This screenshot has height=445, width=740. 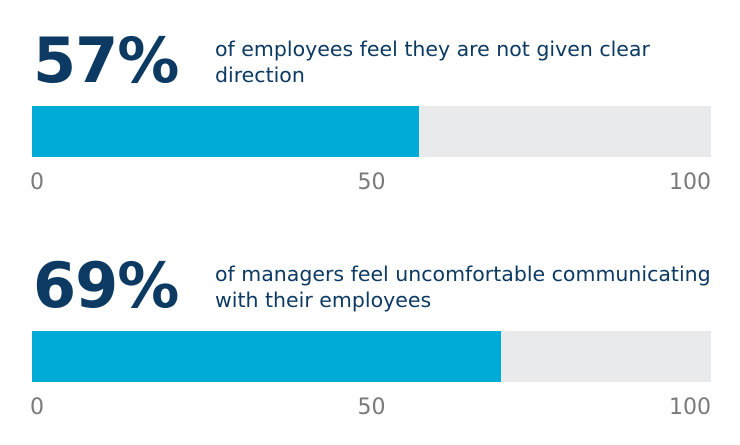 What do you see at coordinates (106, 60) in the screenshot?
I see `stat-value: 57%` at bounding box center [106, 60].